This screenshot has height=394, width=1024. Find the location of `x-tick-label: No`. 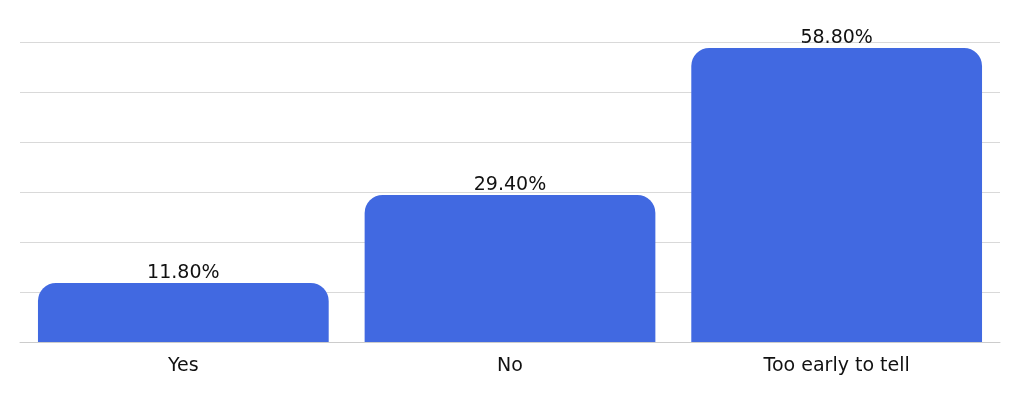

x-tick-label: No is located at coordinates (510, 363).